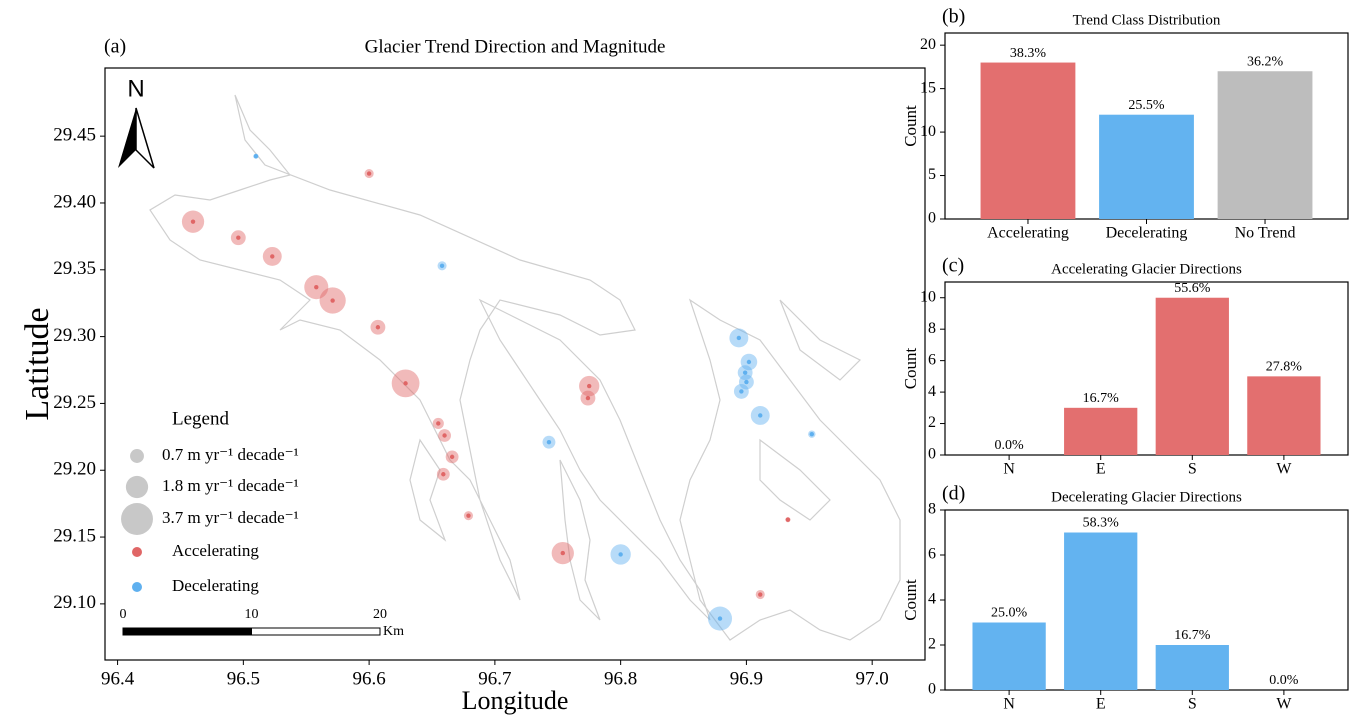 Image resolution: width=1355 pixels, height=718 pixels. Describe the element at coordinates (74, 335) in the screenshot. I see `y-tick-label: 29.30` at that location.